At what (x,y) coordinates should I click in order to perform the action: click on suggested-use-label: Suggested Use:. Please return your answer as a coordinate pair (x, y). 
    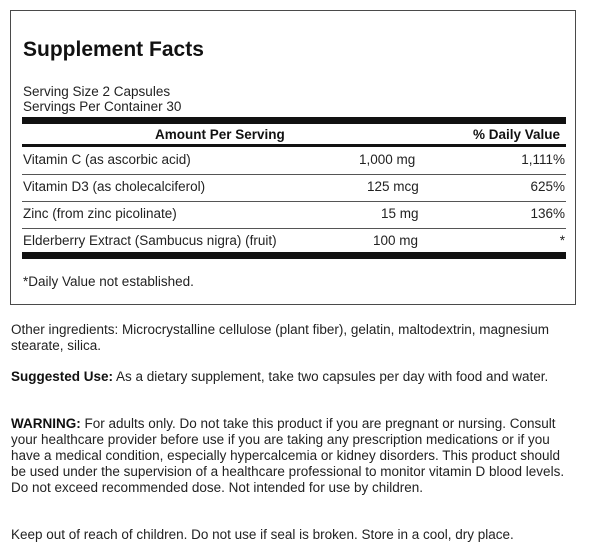
    Looking at the image, I should click on (62, 376).